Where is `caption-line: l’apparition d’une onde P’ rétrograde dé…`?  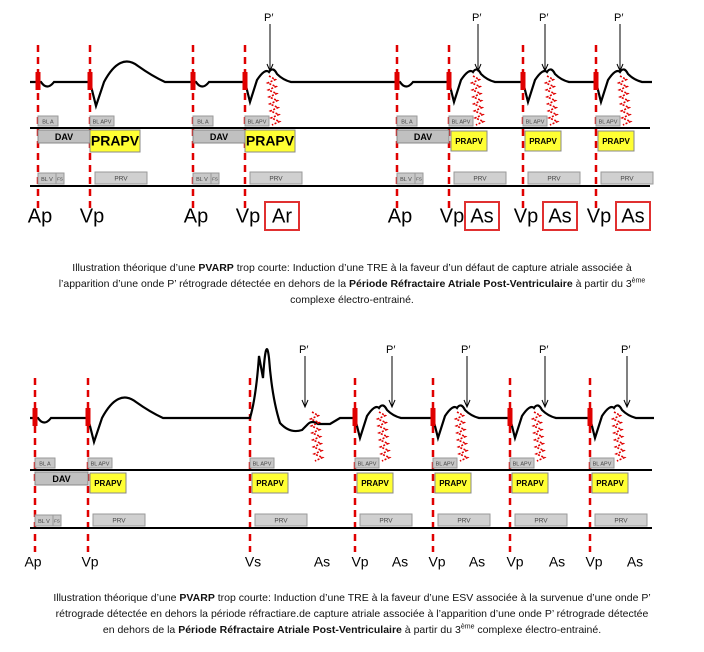 caption-line: l’apparition d’une onde P’ rétrograde dé… is located at coordinates (352, 284).